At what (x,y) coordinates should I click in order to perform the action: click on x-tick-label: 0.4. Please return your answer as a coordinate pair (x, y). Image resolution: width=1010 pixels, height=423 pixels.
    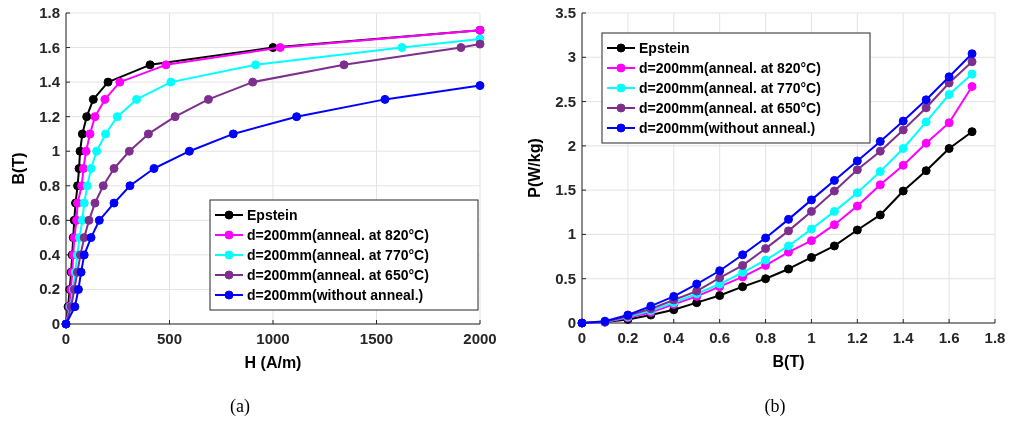
    Looking at the image, I should click on (674, 337).